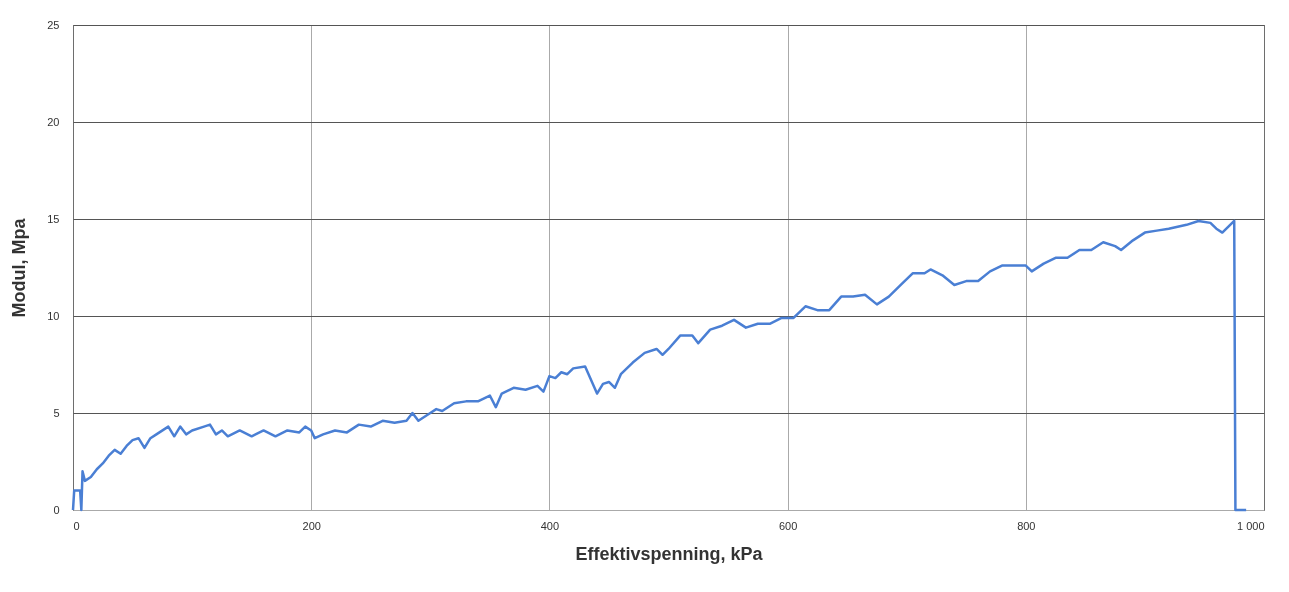 The height and width of the screenshot is (592, 1289). I want to click on x-tick-label: 1 000, so click(1250, 525).